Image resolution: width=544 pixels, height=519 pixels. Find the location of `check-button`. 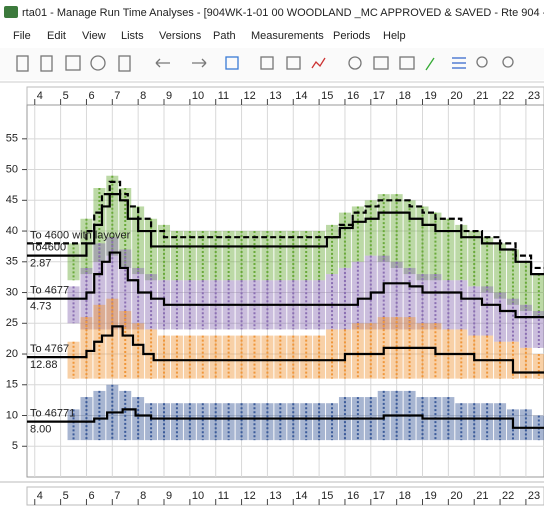

check-button is located at coordinates (232, 63).